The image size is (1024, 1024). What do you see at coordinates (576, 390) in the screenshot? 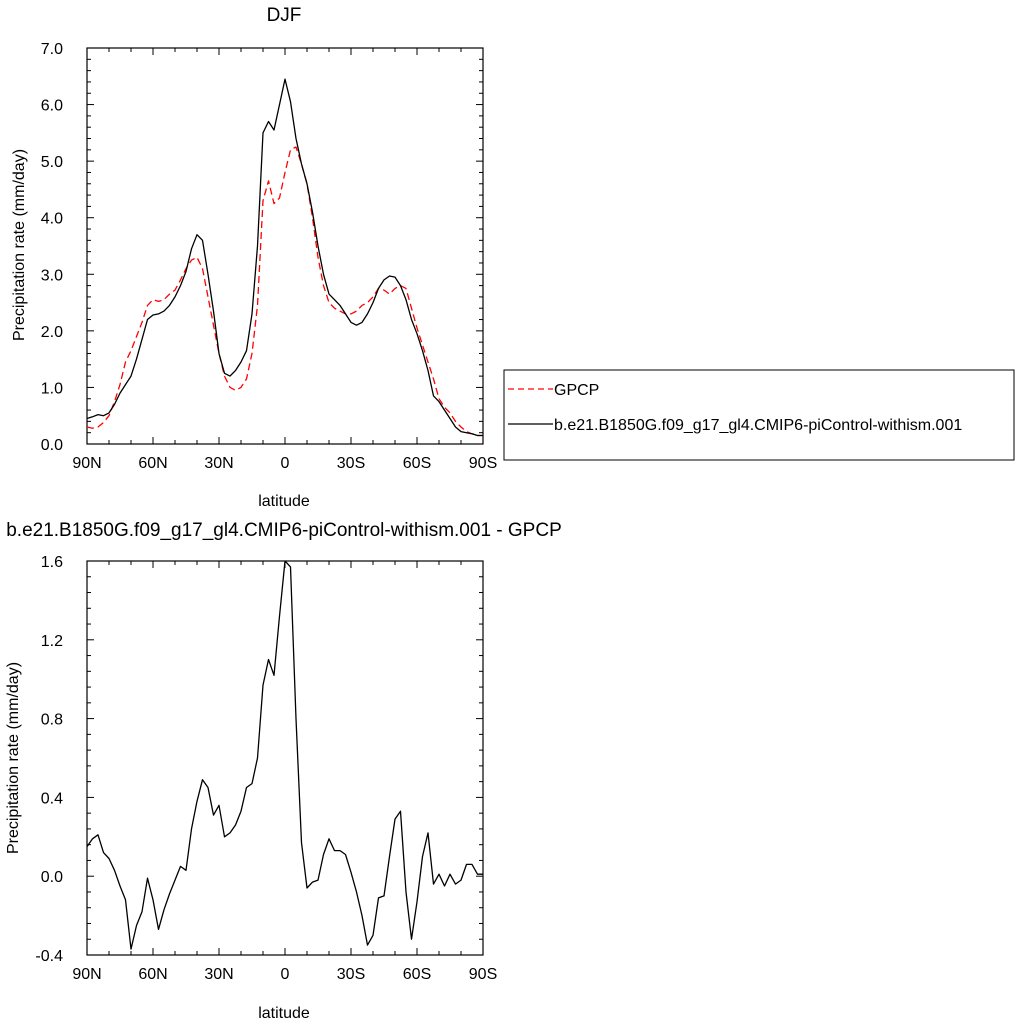
I see `legend-label-gpcp: GPCP` at bounding box center [576, 390].